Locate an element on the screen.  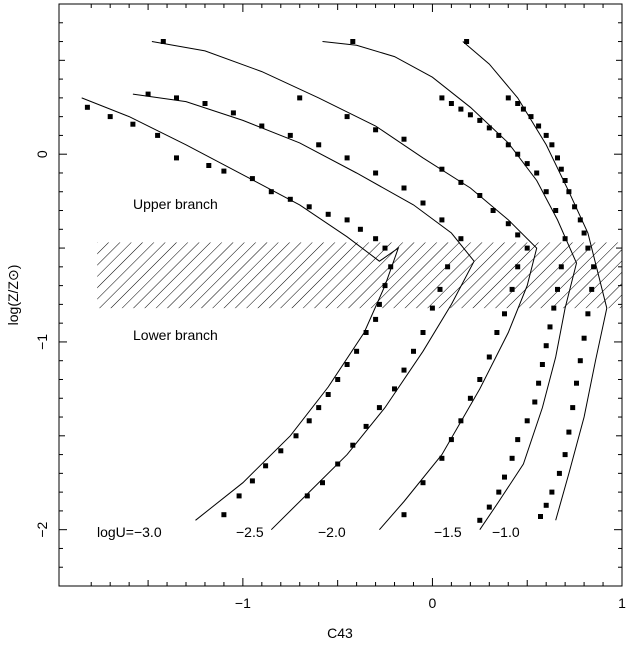
logu-label-4: −1.5 is located at coordinates (448, 532).